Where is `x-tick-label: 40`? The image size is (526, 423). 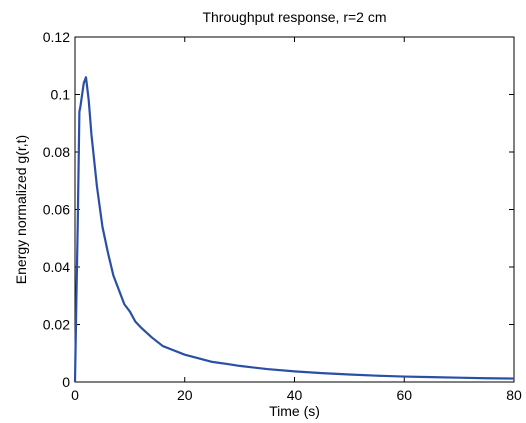
x-tick-label: 40 is located at coordinates (295, 395).